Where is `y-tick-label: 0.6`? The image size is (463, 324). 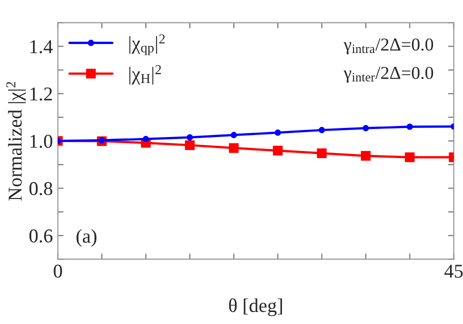 y-tick-label: 0.6 is located at coordinates (40, 236).